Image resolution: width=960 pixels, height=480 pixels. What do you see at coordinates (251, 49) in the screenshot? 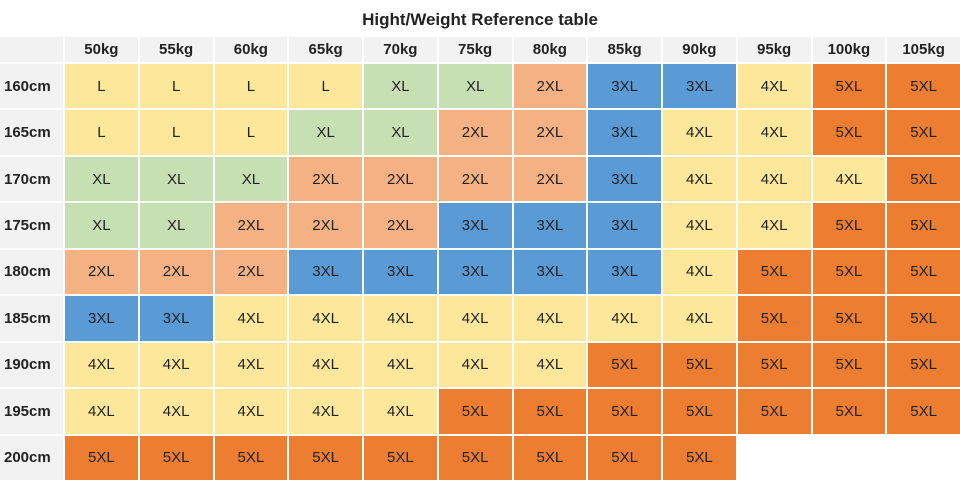
I see `column-header: 60kg` at bounding box center [251, 49].